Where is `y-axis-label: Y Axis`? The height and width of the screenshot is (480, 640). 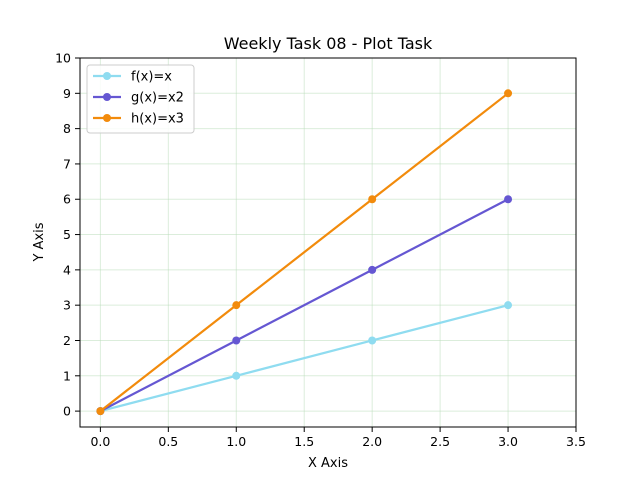 y-axis-label: Y Axis is located at coordinates (39, 242).